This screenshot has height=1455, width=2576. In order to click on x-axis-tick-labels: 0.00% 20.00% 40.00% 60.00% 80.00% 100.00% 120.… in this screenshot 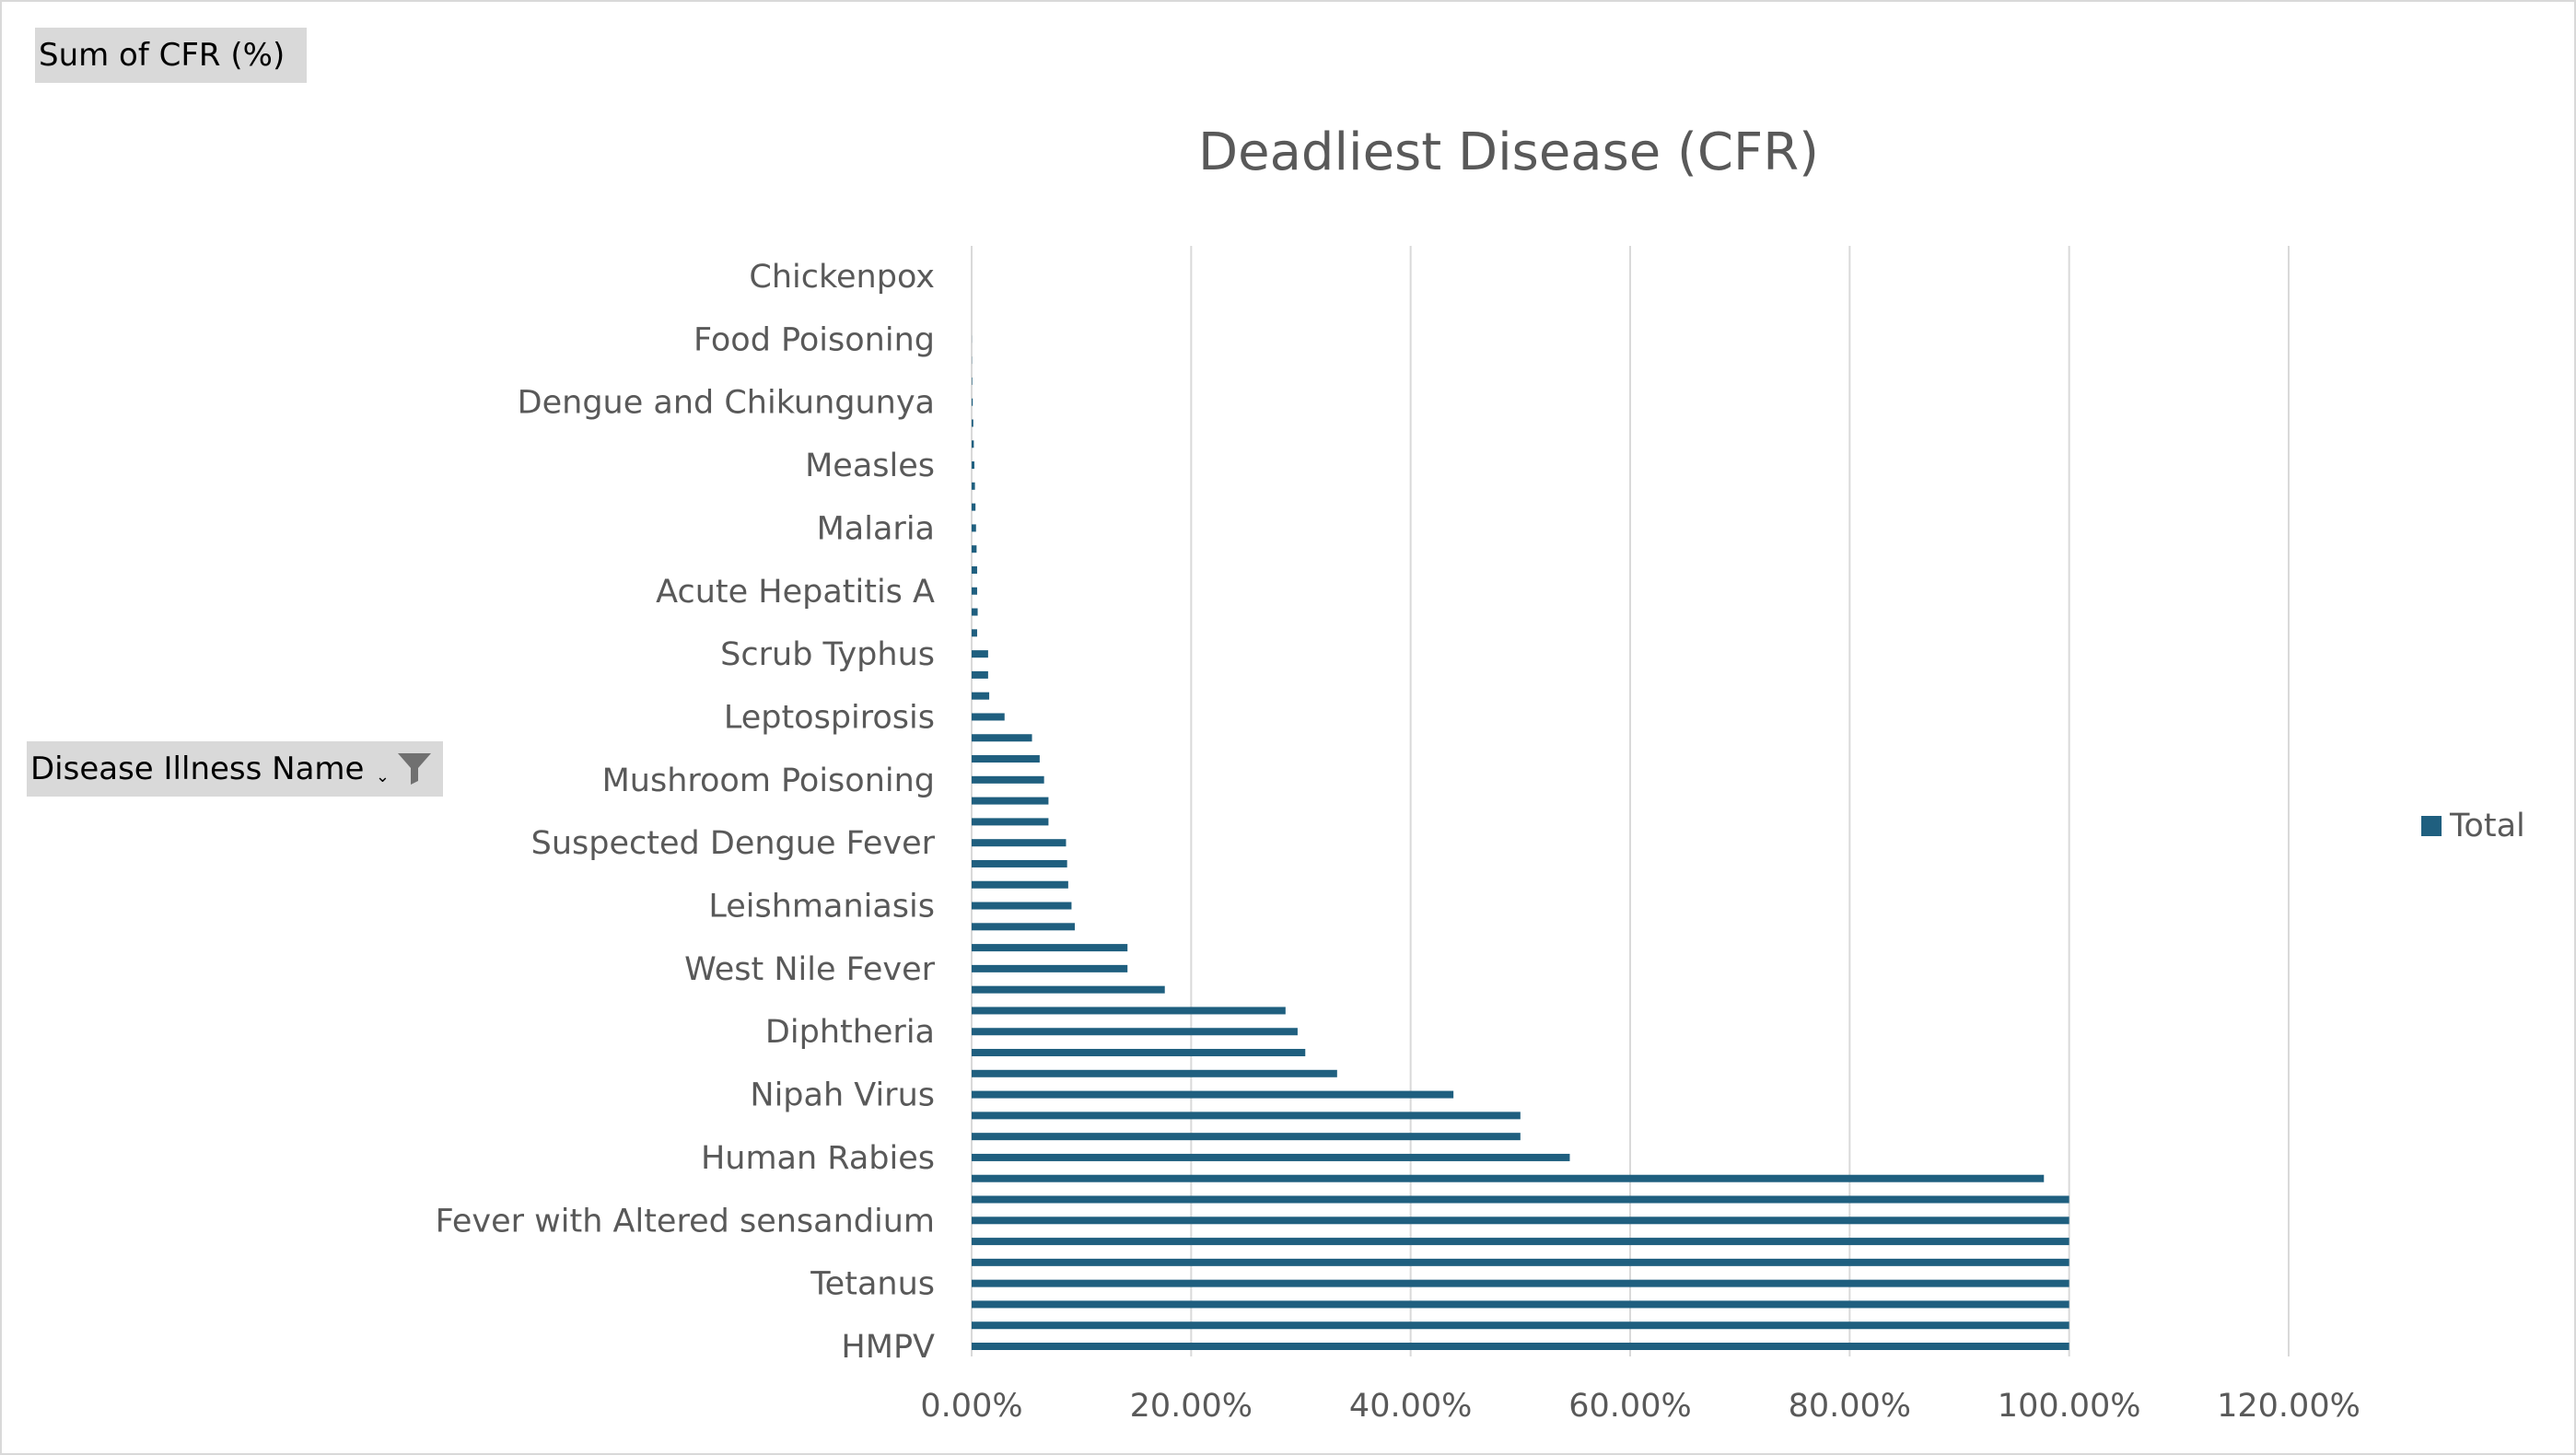, I will do `click(1640, 1406)`.